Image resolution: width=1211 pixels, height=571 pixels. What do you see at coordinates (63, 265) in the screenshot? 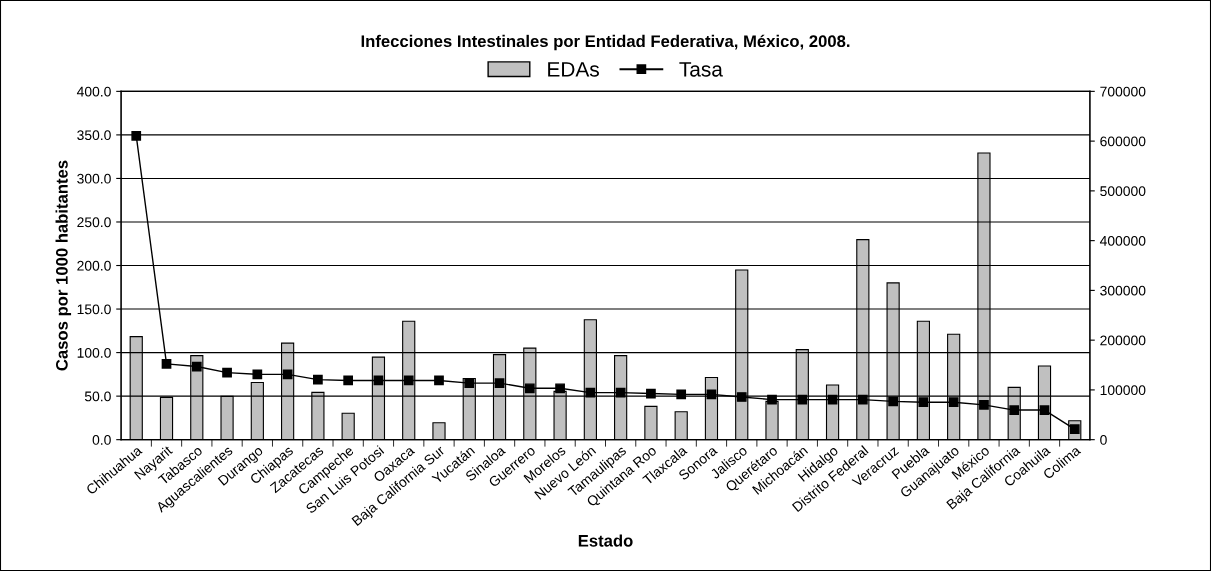
I see `y-axis-title: Casos por 1000 habitantes` at bounding box center [63, 265].